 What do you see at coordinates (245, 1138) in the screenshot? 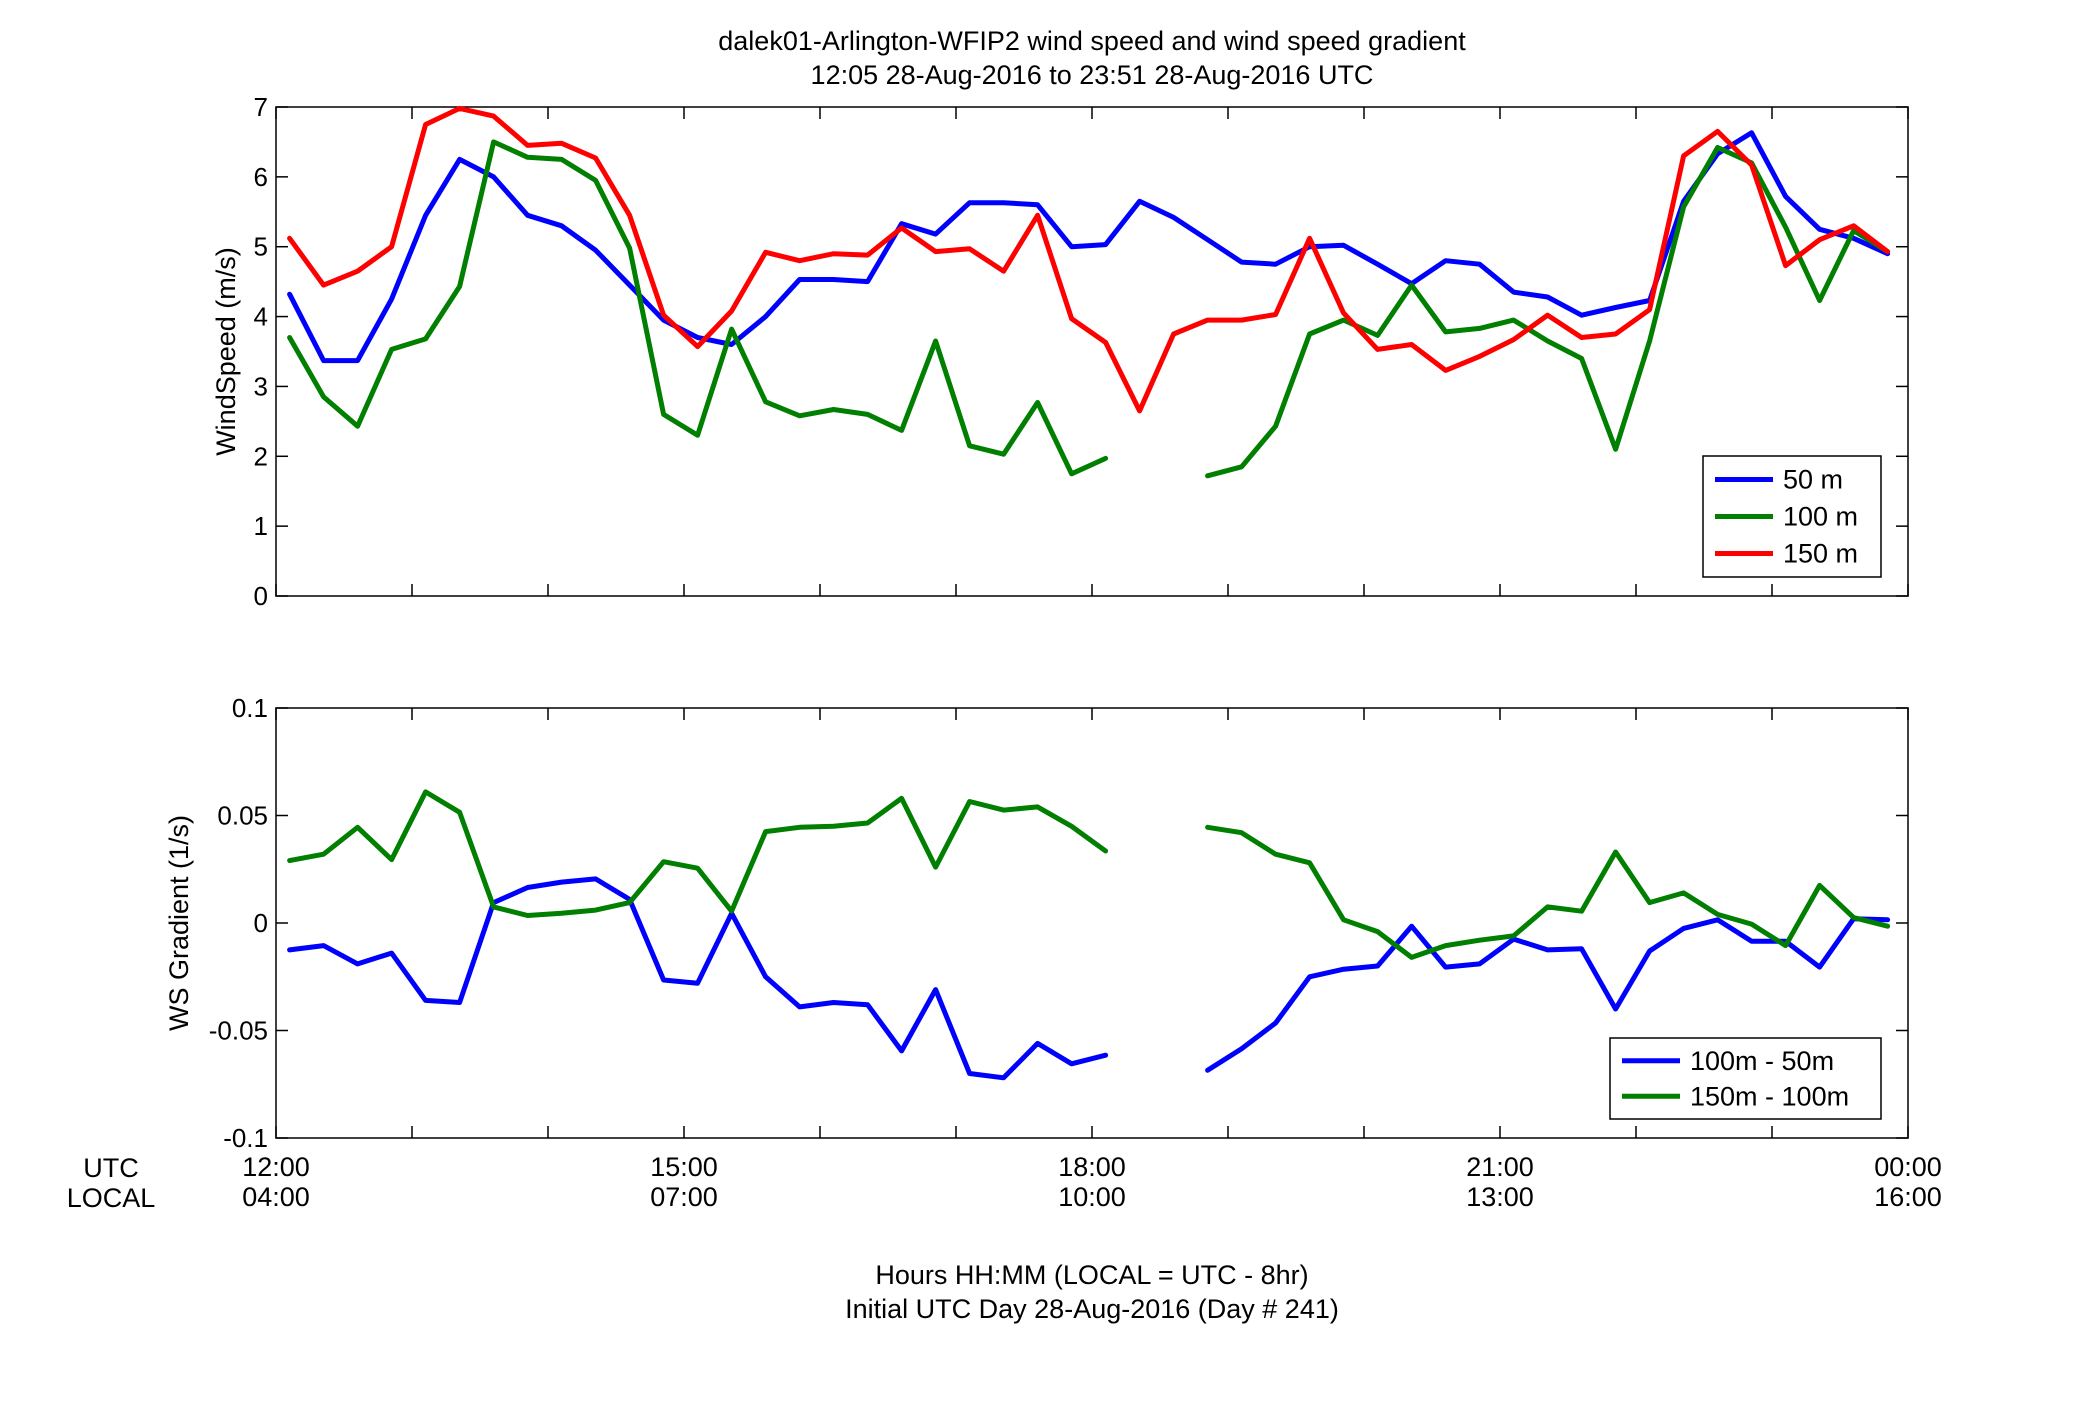
I see `y-tick-label: -0.1` at bounding box center [245, 1138].